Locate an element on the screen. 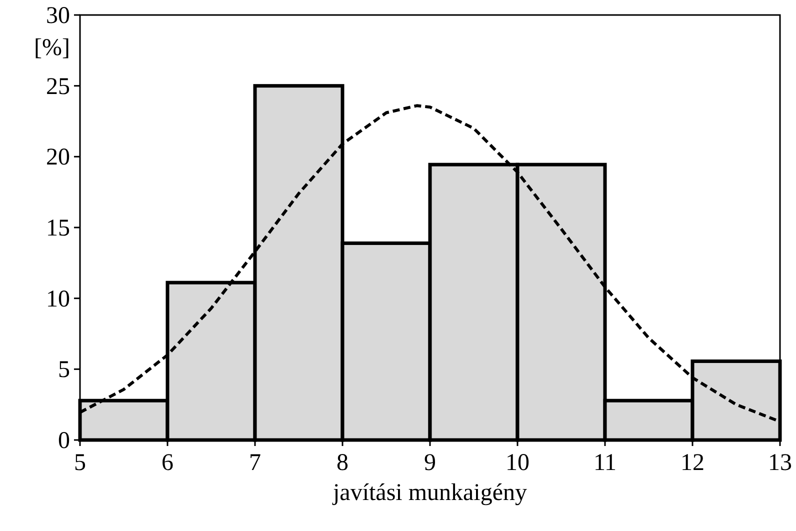 Image resolution: width=796 pixels, height=531 pixels. x-axis-title: javítási munkaigény is located at coordinates (429, 493).